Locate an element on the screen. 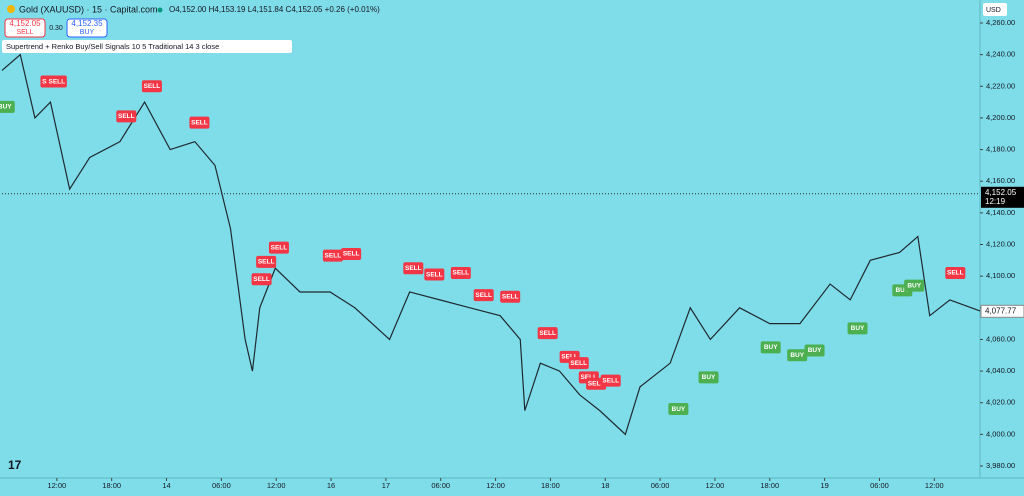  x-tick-label: 17 is located at coordinates (386, 485).